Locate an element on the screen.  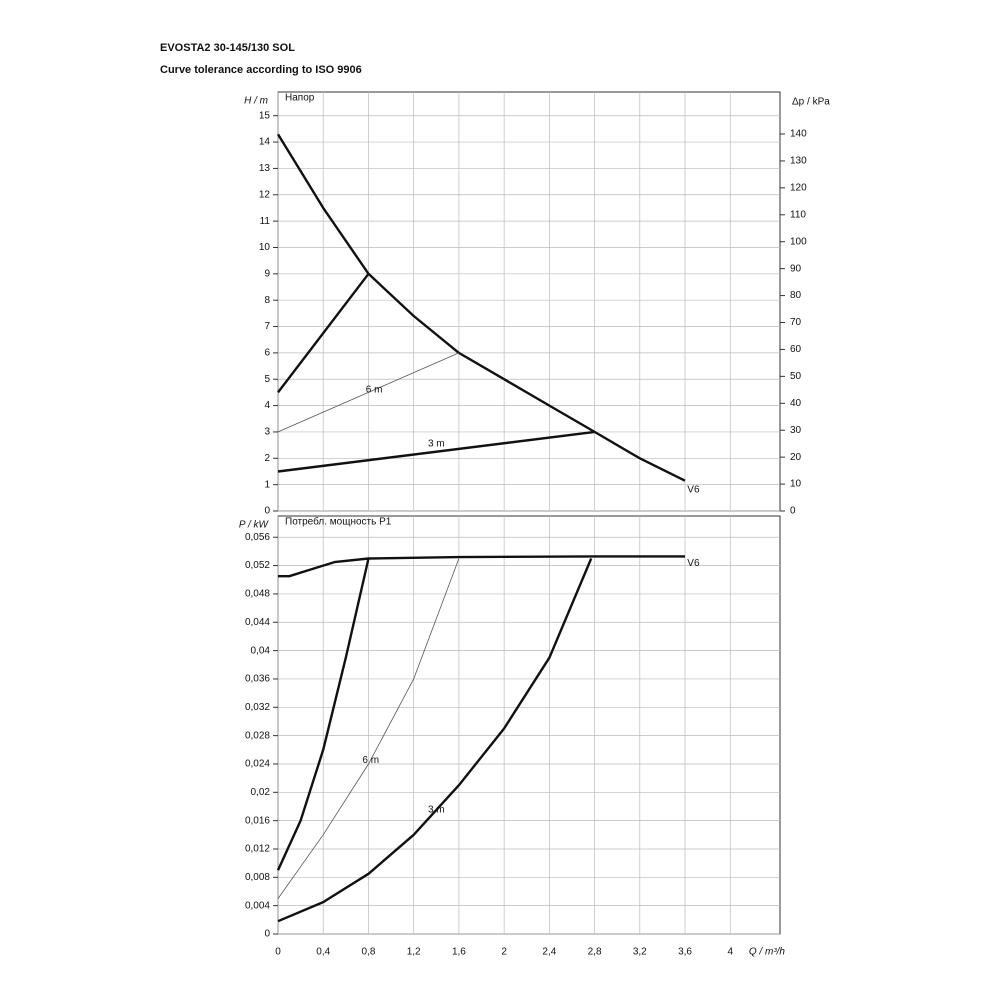
y2-tick-label: 110 is located at coordinates (798, 214).